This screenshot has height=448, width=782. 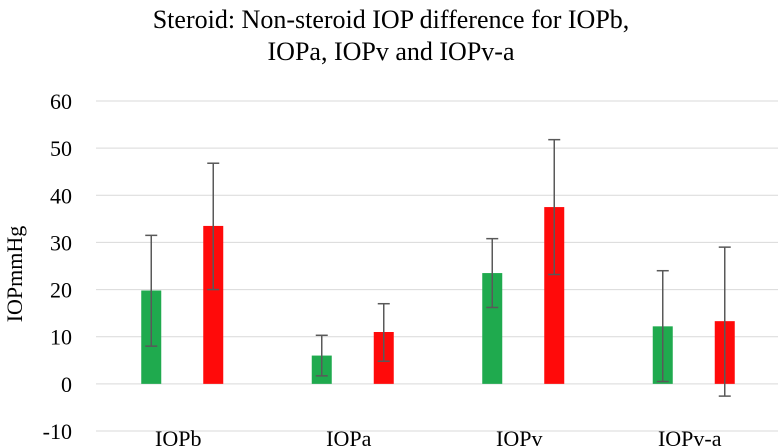 What do you see at coordinates (66, 384) in the screenshot?
I see `y-tick-label: 0` at bounding box center [66, 384].